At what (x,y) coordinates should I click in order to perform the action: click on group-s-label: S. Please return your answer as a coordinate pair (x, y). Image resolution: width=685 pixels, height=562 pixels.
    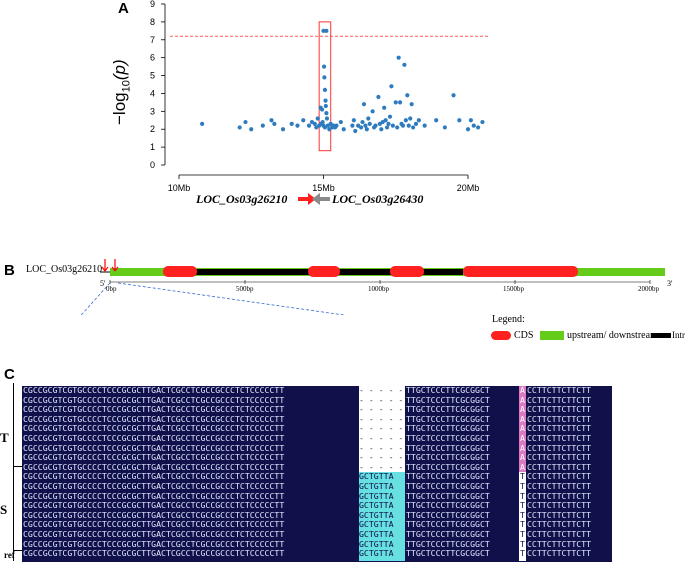
    Looking at the image, I should click on (4, 509).